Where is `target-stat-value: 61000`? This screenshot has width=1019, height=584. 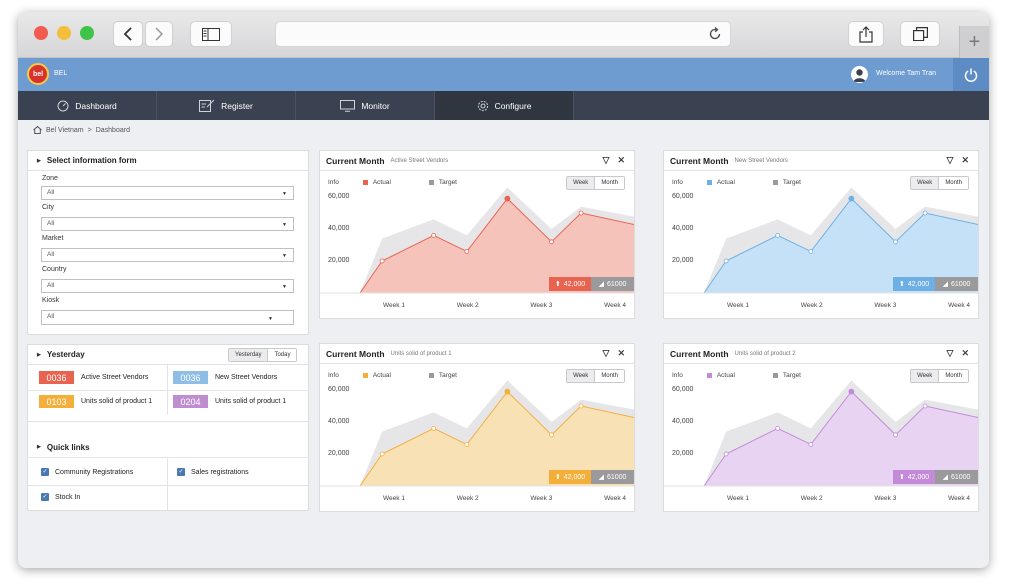
target-stat-value: 61000 is located at coordinates (616, 284).